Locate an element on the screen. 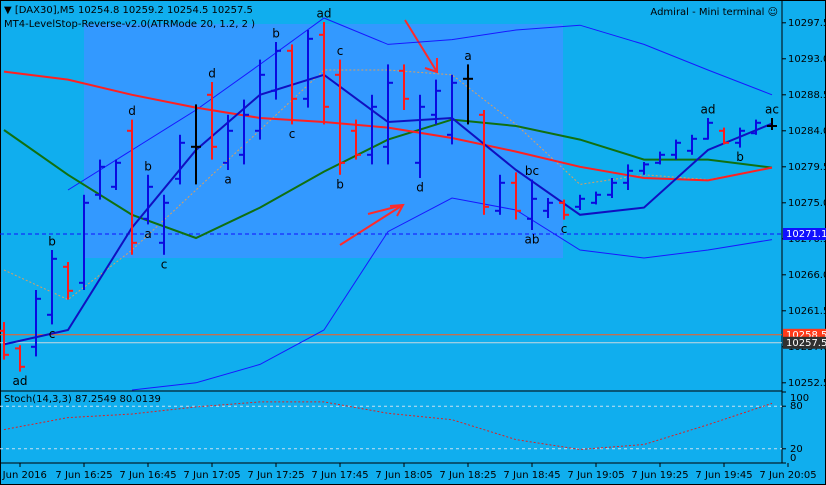 This screenshot has height=485, width=826. x-tick-label: 7 Jun 18:45 is located at coordinates (531, 475).